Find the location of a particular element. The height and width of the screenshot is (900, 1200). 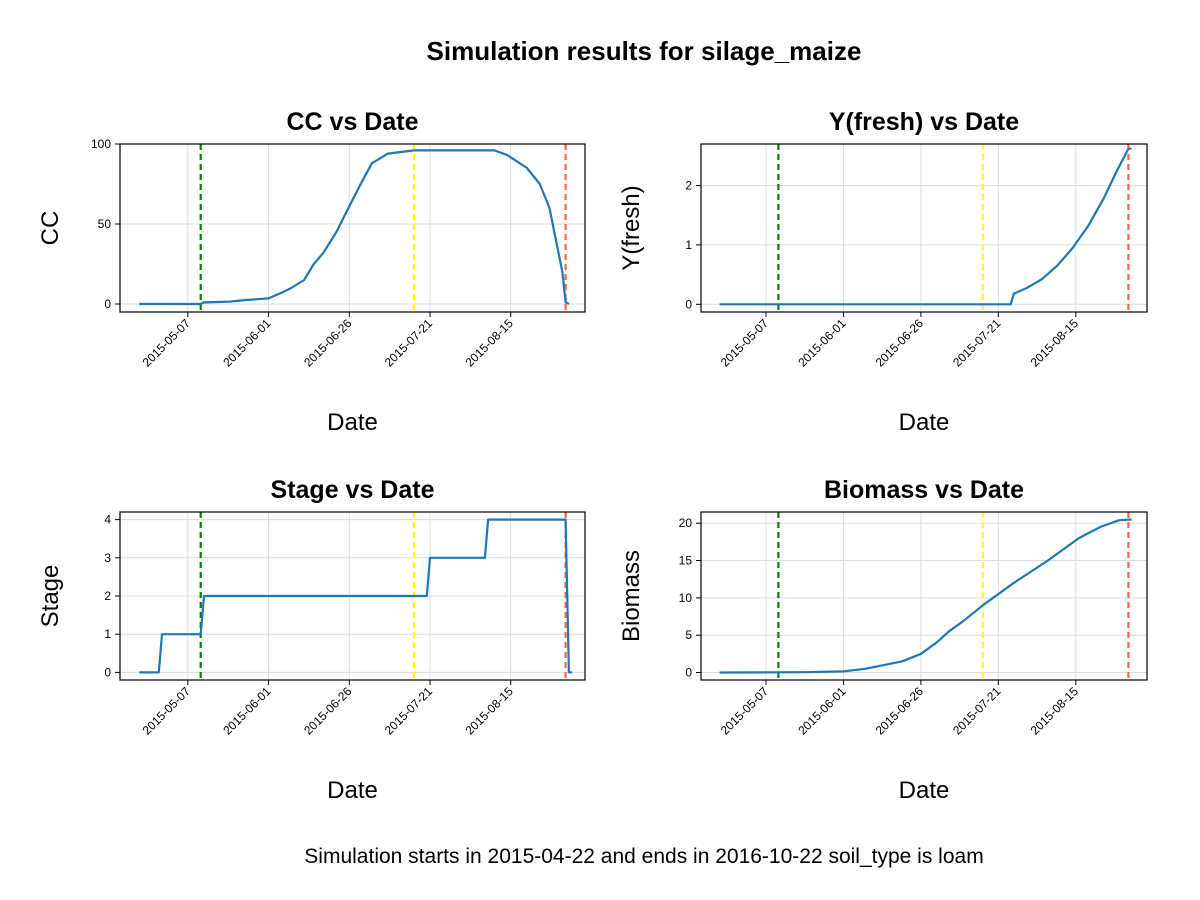

panel-title: Stage vs Date is located at coordinates (353, 490).